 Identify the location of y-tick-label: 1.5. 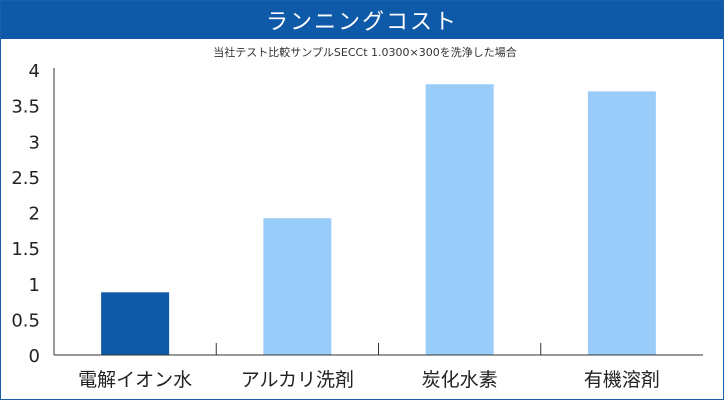
(25, 249).